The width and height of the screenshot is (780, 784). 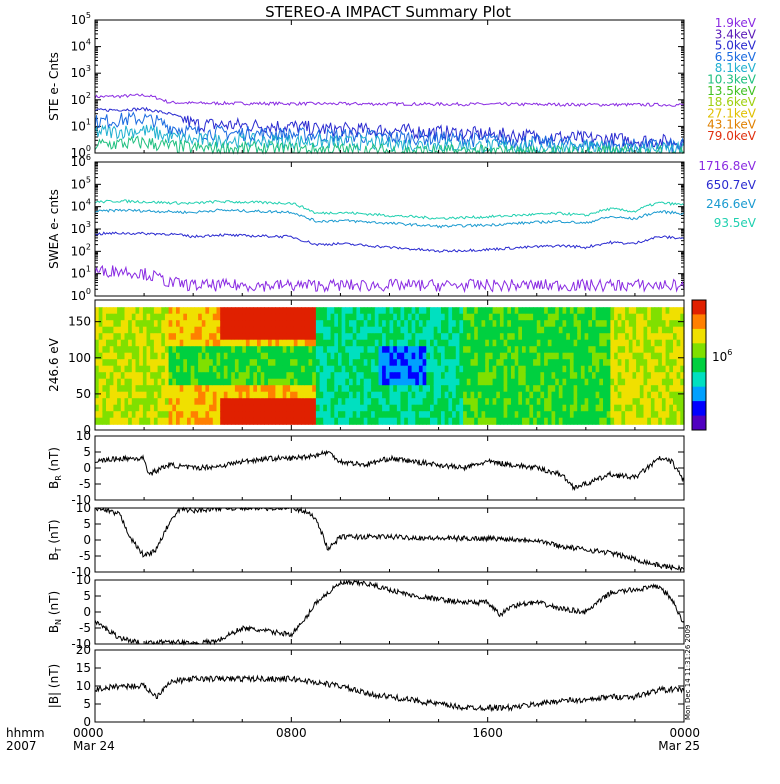 I want to click on series-line, so click(x=390, y=539).